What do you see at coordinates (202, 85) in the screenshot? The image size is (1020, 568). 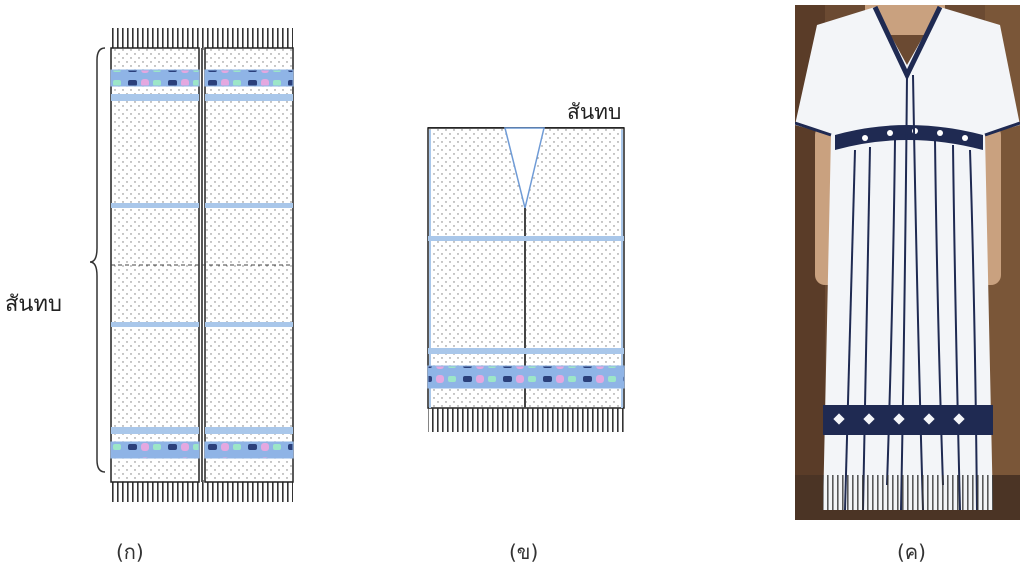 I see `top-decorative-band` at bounding box center [202, 85].